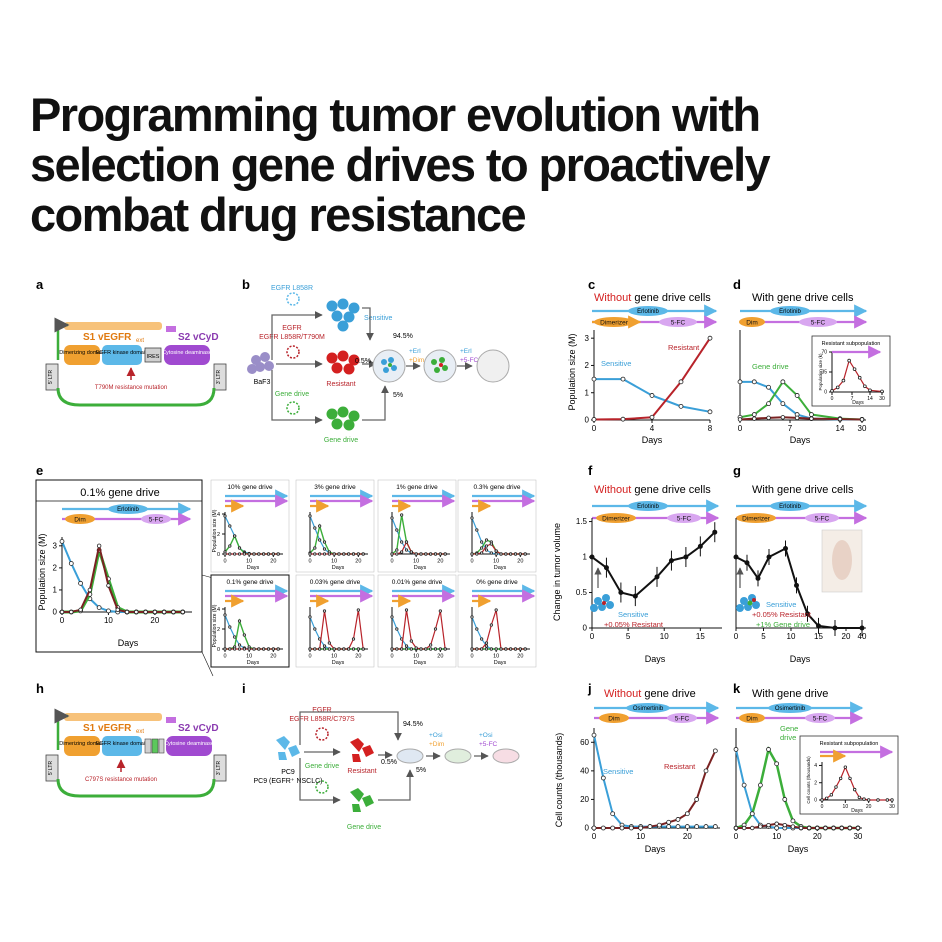 This screenshot has height=942, width=942. What do you see at coordinates (128, 509) in the screenshot?
I see `erlotinib-pill-e` at bounding box center [128, 509].